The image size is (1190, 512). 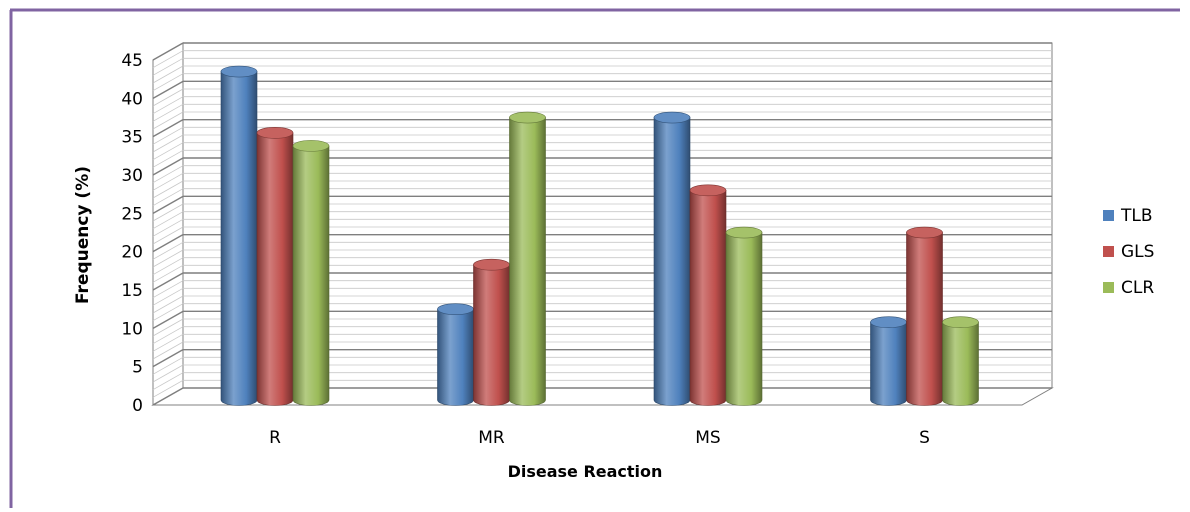 What do you see at coordinates (1137, 252) in the screenshot?
I see `legend-label-gls: GLS` at bounding box center [1137, 252].